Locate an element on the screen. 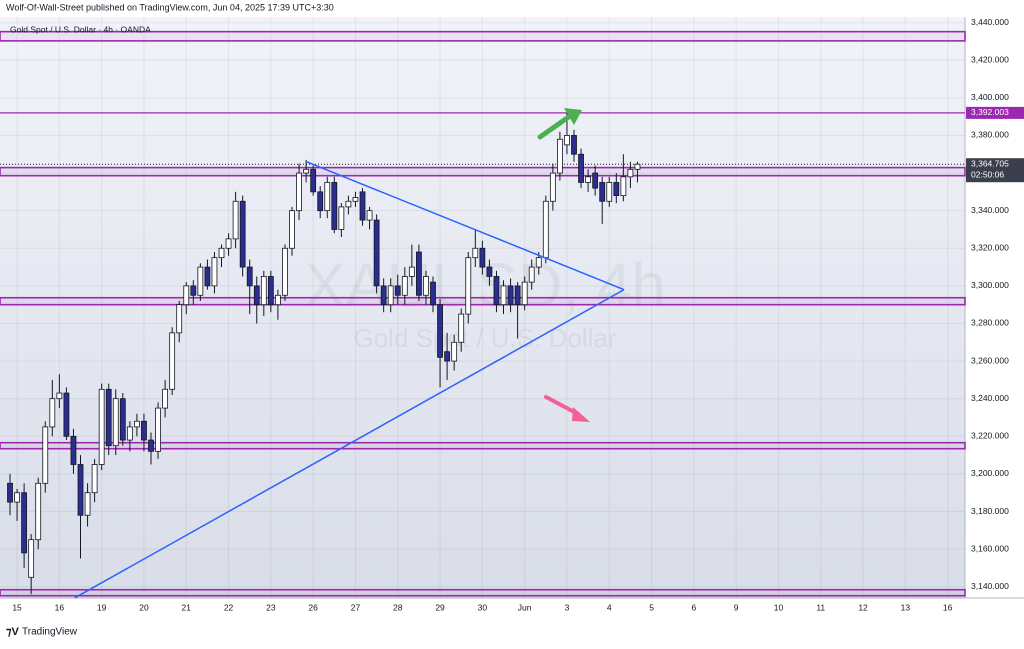 The image size is (1024, 649). x-tick-label: 9 is located at coordinates (736, 607).